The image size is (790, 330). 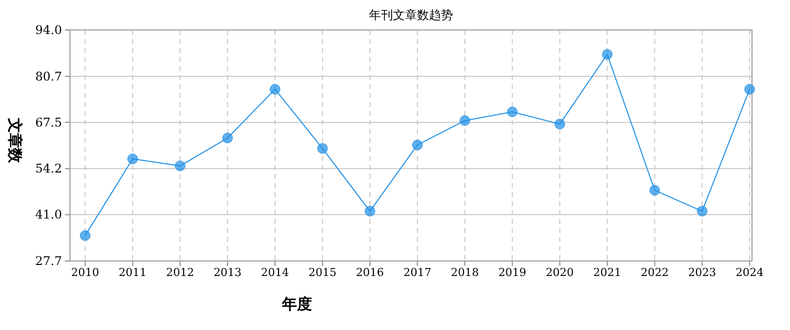 I want to click on y-tick-label: 80.7, so click(x=48, y=76).